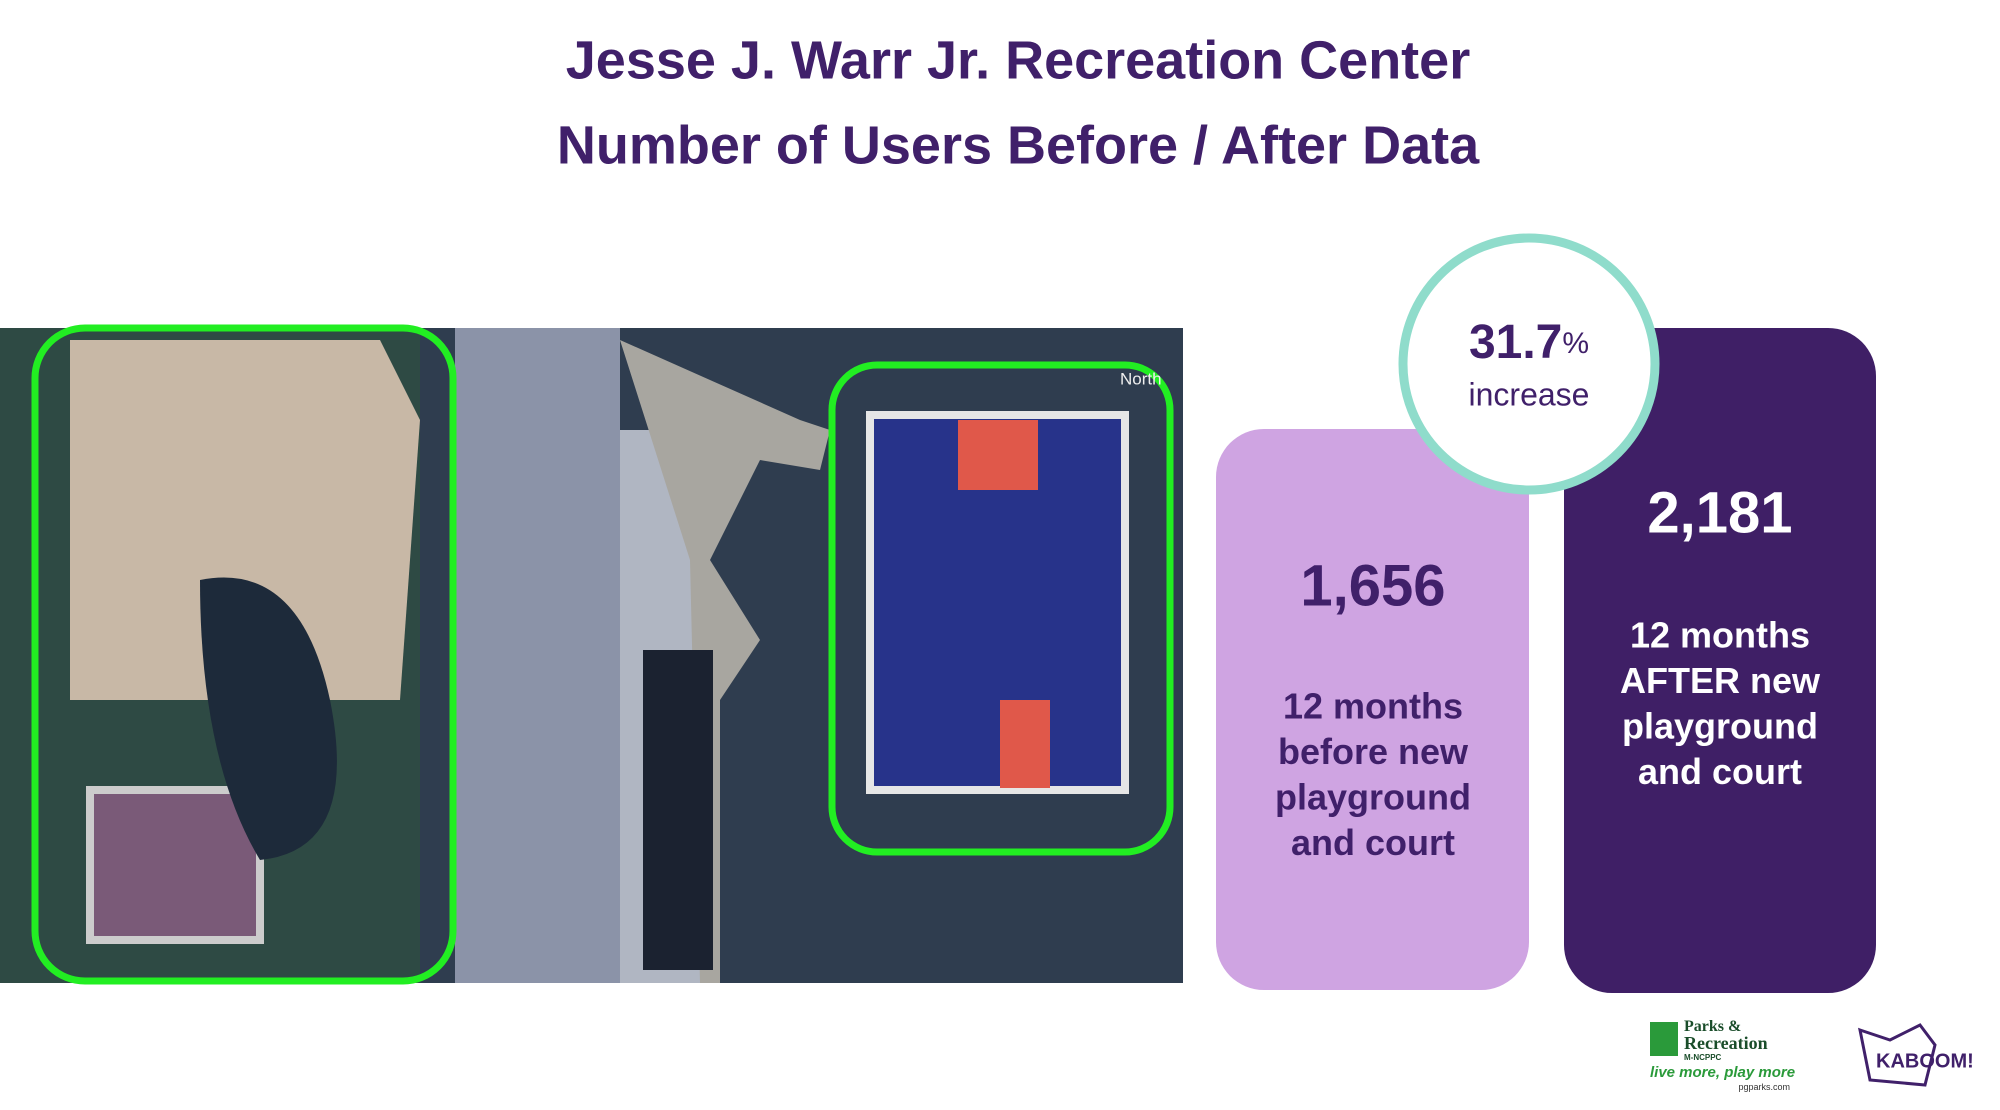 The height and width of the screenshot is (1110, 2000). What do you see at coordinates (1925, 1061) in the screenshot?
I see `kaboom-text: KABOOM!` at bounding box center [1925, 1061].